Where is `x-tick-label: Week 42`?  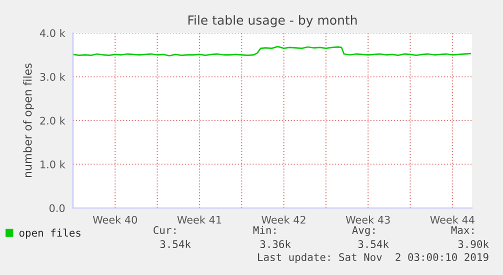
x-tick-label: Week 42 is located at coordinates (284, 220).